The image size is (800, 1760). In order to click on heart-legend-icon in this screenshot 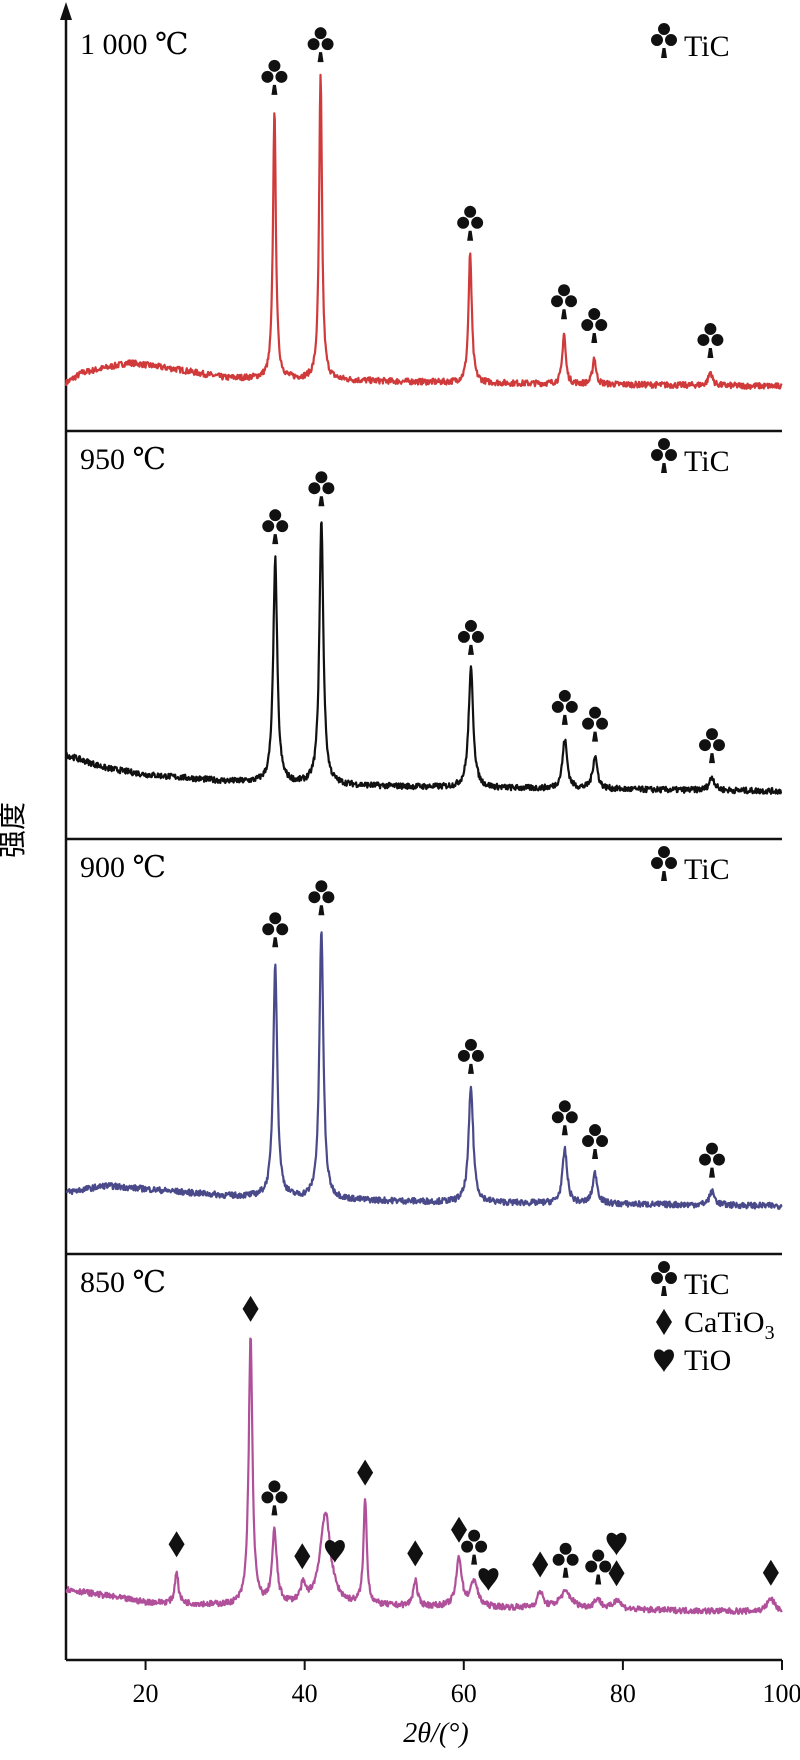, I will do `click(664, 1360)`.